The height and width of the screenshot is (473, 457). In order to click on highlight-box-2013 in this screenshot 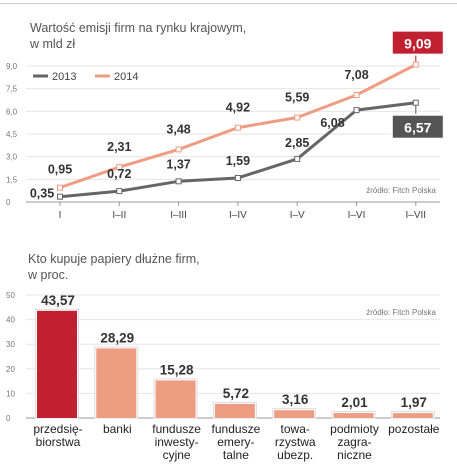, I will do `click(417, 126)`.